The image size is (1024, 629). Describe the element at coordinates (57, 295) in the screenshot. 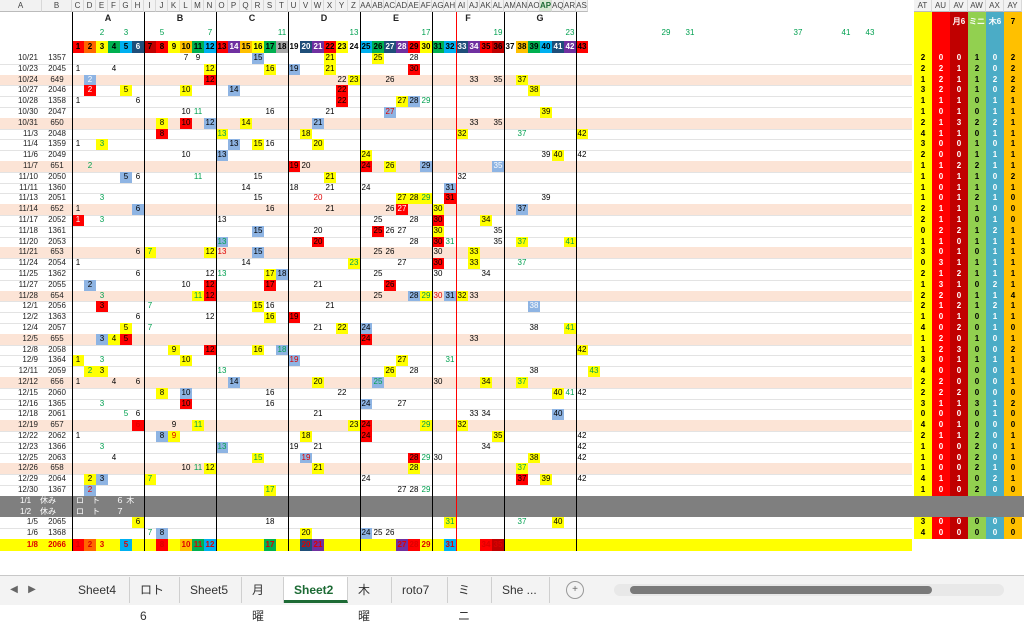

I see `round-cell: 654` at that location.